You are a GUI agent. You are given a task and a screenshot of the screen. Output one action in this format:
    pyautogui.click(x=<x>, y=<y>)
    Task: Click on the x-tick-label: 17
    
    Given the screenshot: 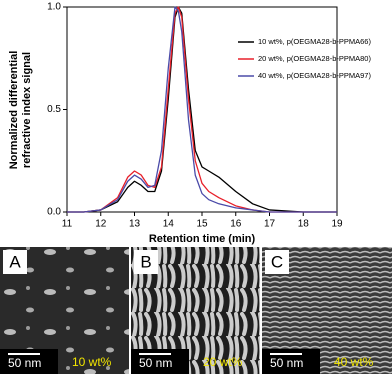 What is the action you would take?
    pyautogui.click(x=270, y=224)
    